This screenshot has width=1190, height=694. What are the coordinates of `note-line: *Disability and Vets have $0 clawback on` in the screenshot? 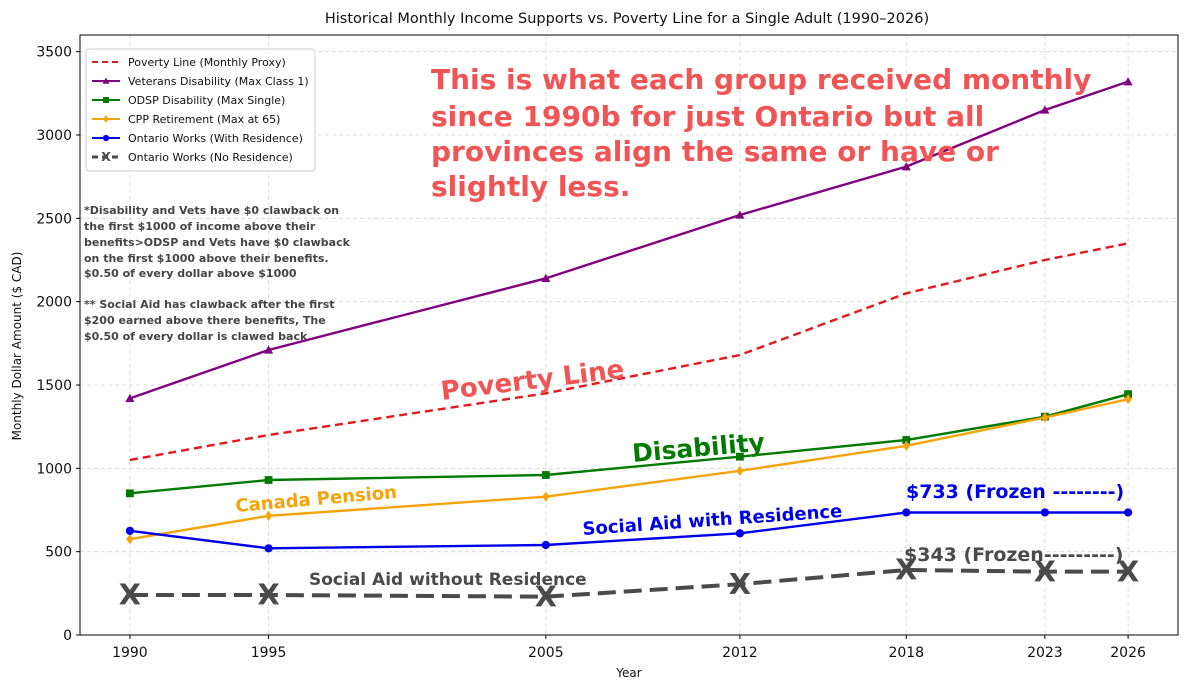 It's located at (211, 210).